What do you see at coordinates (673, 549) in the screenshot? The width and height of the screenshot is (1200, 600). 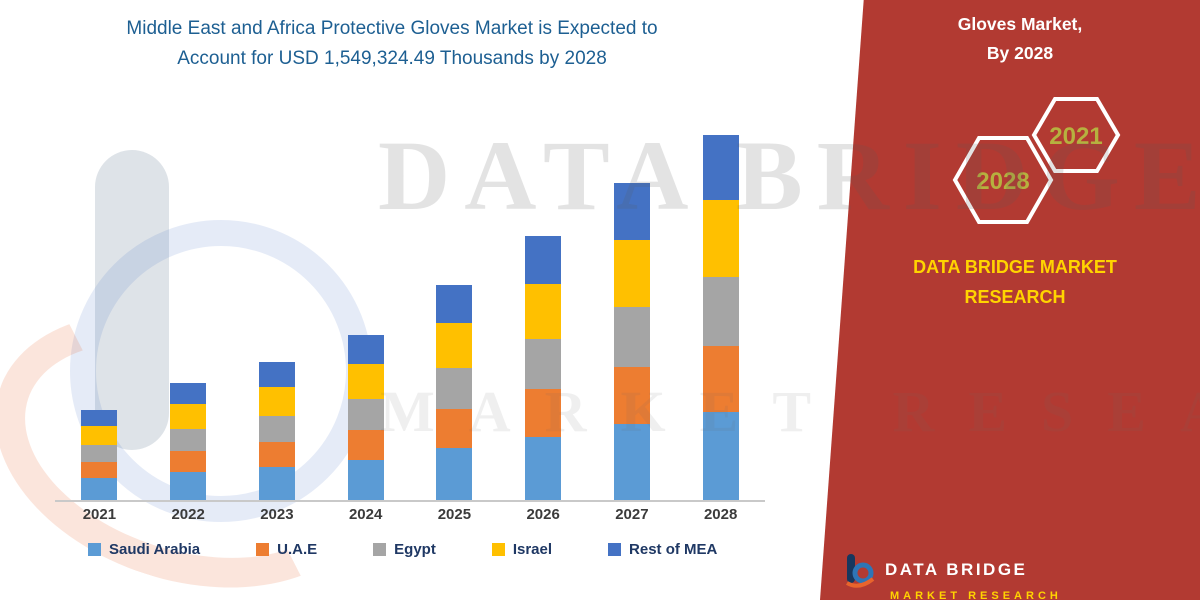 I see `legend-label: Rest of MEA` at bounding box center [673, 549].